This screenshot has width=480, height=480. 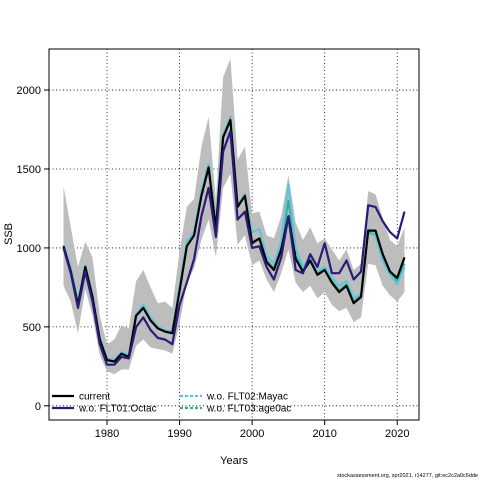 I want to click on y-tick-label-1500: 1500, so click(x=29, y=170).